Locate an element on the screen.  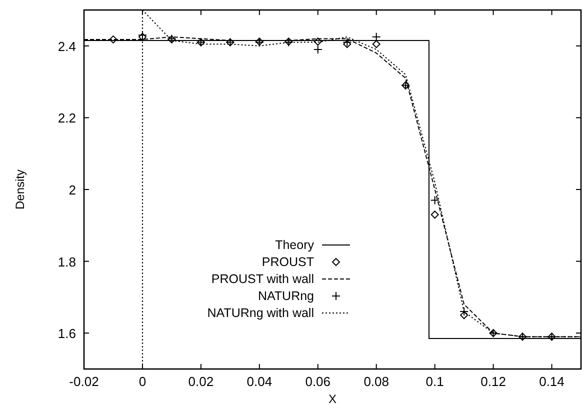
y-axis-title: Density is located at coordinates (20, 189).